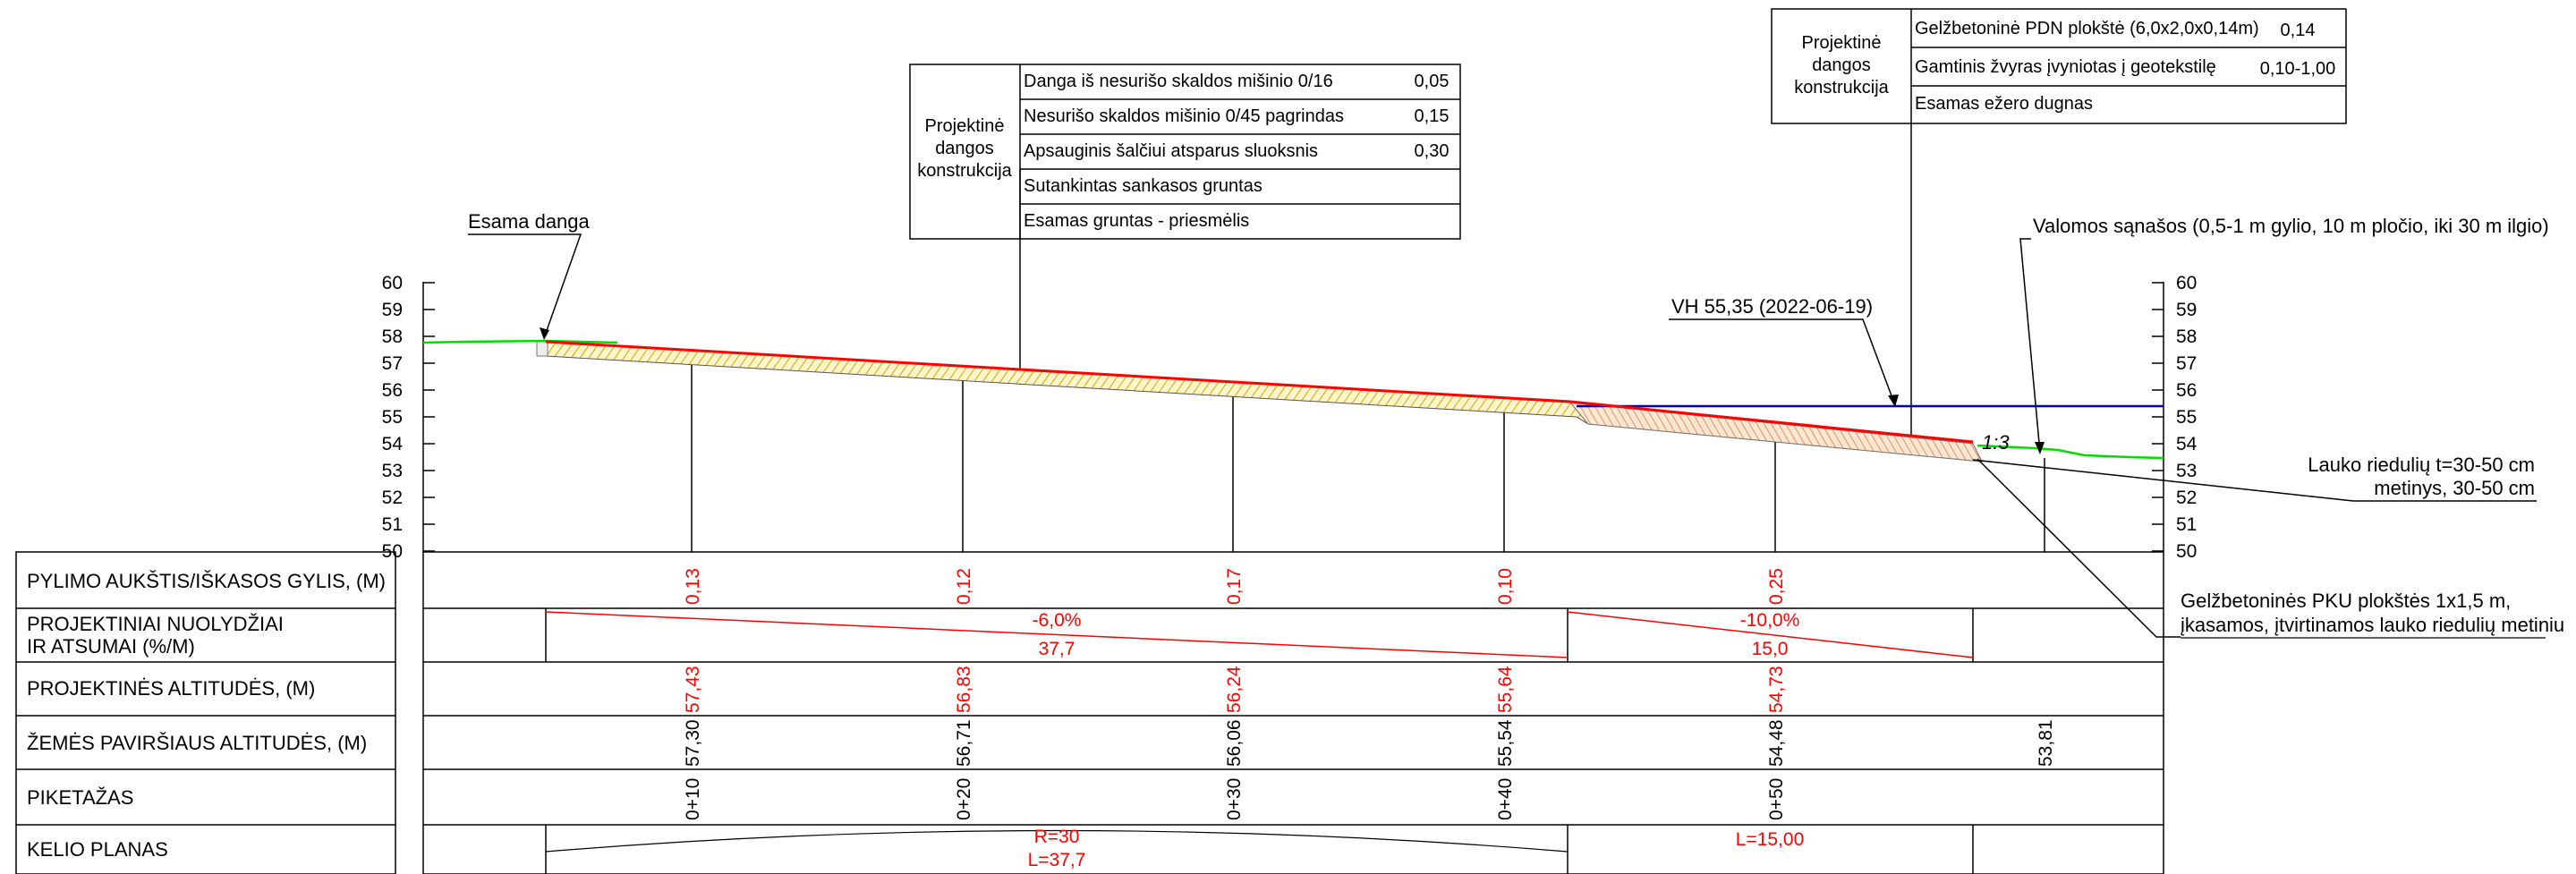 This screenshot has width=2576, height=874. What do you see at coordinates (1057, 860) in the screenshot?
I see `plan-length: L=37,7` at bounding box center [1057, 860].